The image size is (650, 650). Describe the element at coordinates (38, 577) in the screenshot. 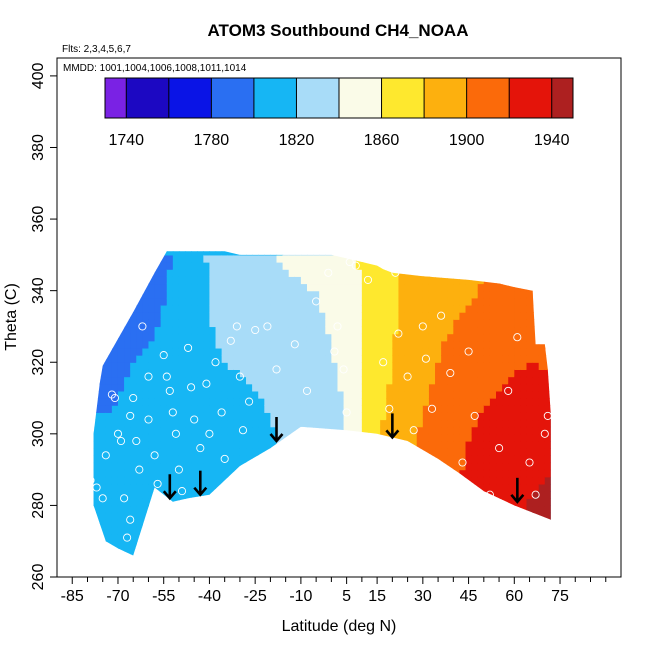

I see `y-tick-label: 260` at that location.